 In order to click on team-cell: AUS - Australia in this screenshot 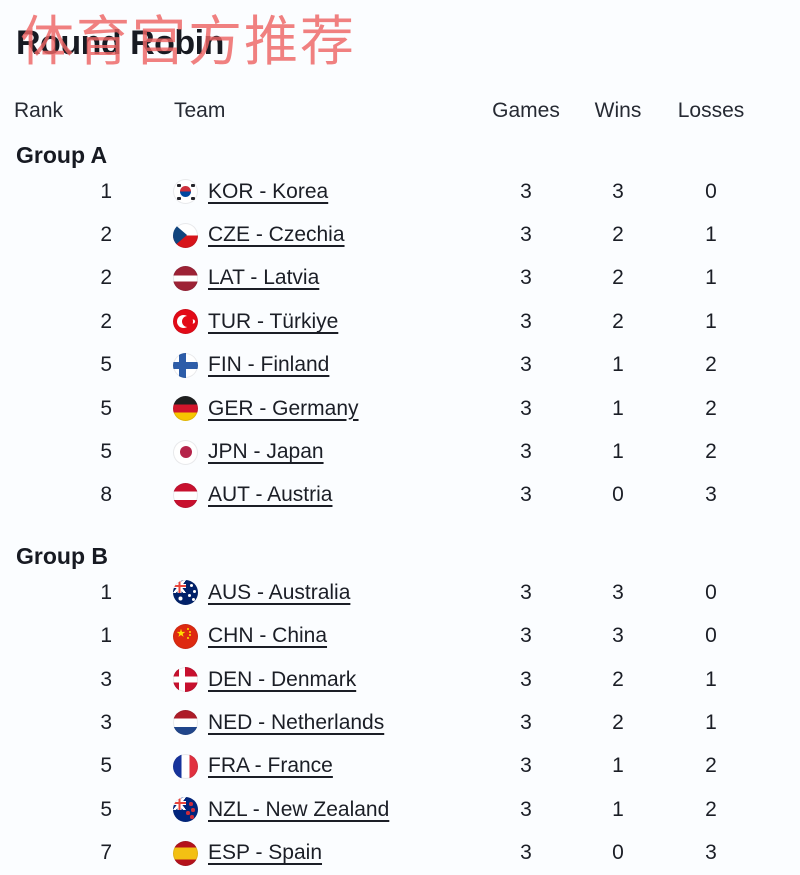, I will do `click(310, 593)`.